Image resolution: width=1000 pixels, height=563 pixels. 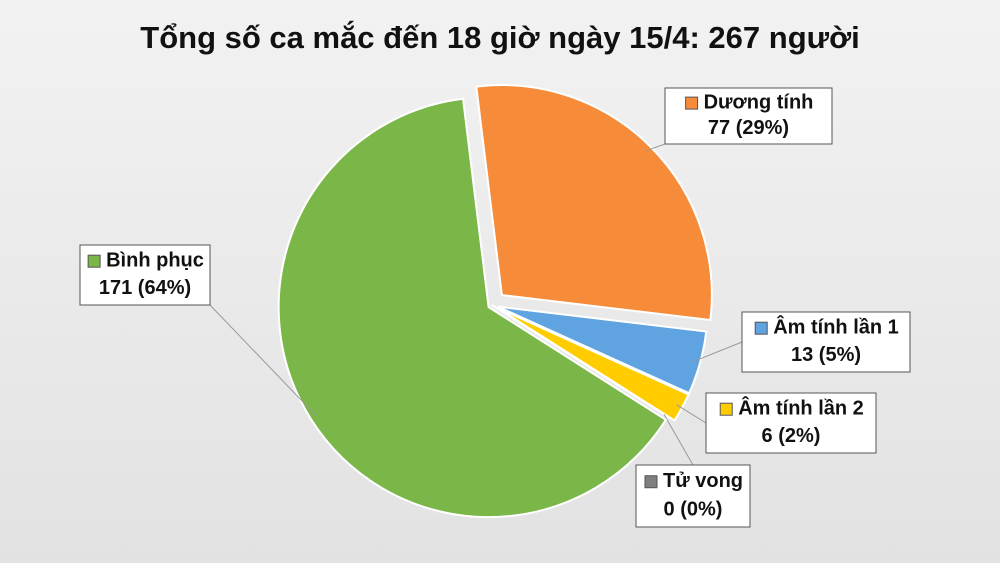 I want to click on value-label: 6 (2%), so click(x=791, y=436).